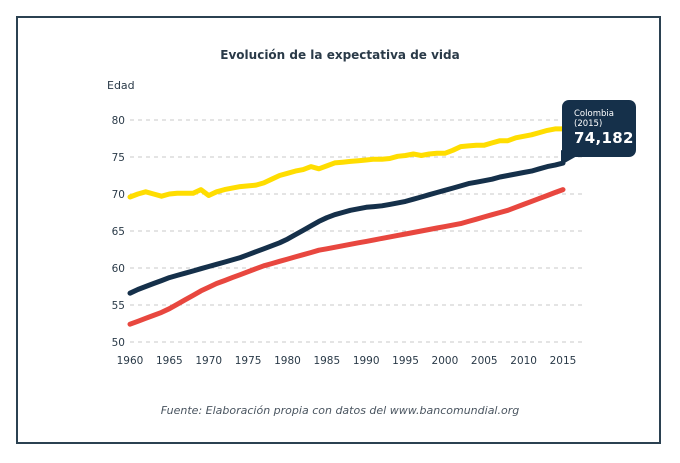 This screenshot has width=680, height=463. Describe the element at coordinates (130, 361) in the screenshot. I see `x-tick-label: 1960` at that location.